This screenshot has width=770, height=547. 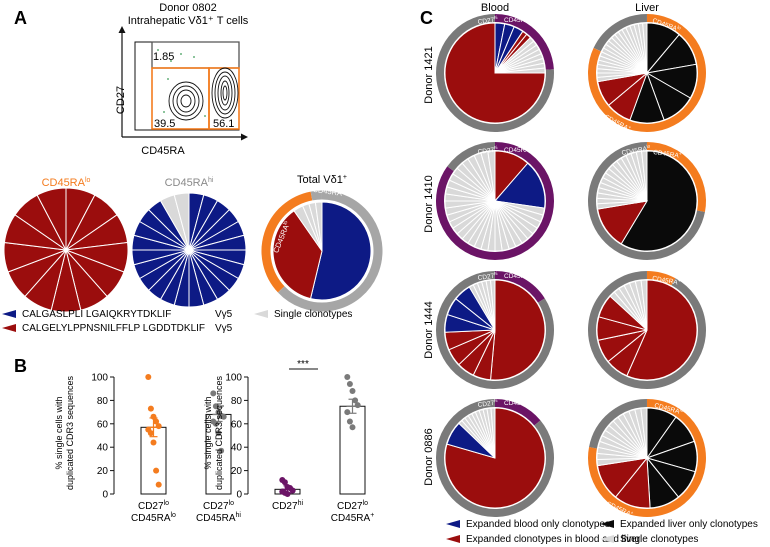 What do you see at coordinates (668, 154) in the screenshot?
I see `ring-label-1410-liver-cd45: CD45RA+` at bounding box center [668, 154].